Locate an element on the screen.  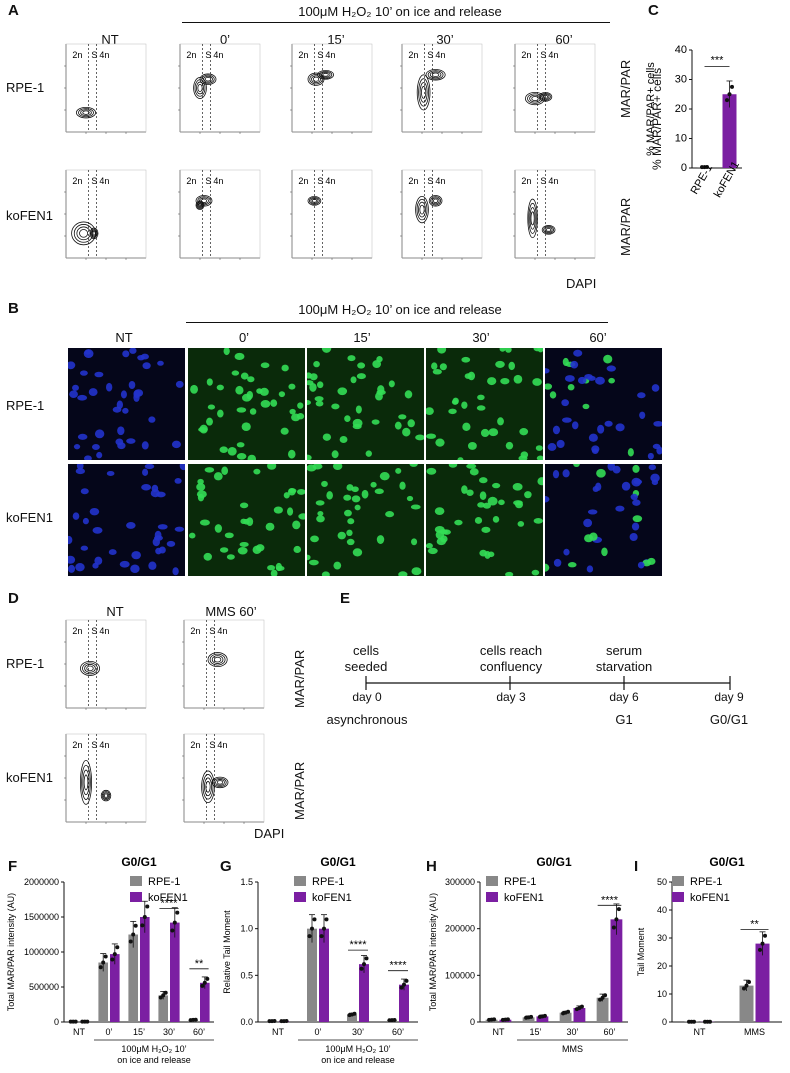
x-tick-label-2: 30’ is located at coordinates (358, 1032).